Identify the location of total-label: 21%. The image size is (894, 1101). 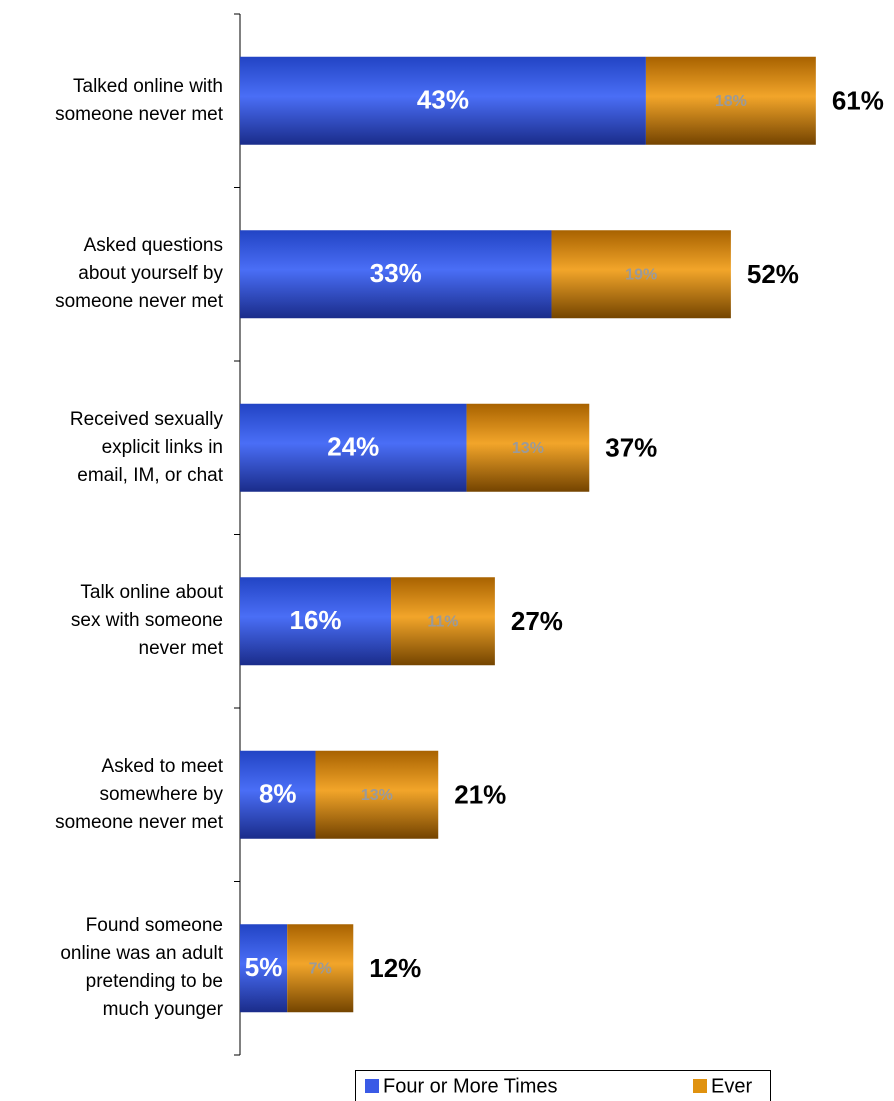
(480, 795).